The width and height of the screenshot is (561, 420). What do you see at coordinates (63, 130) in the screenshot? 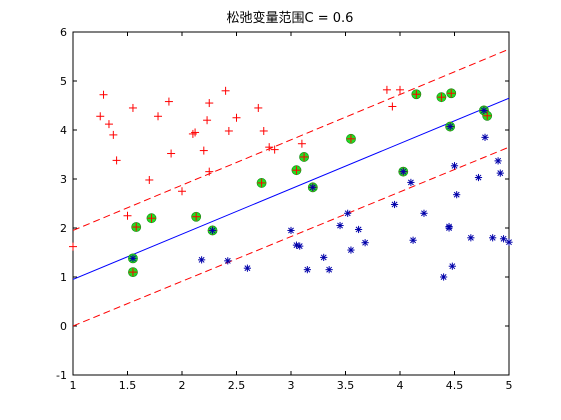
I see `y-tick-label: 4` at bounding box center [63, 130].